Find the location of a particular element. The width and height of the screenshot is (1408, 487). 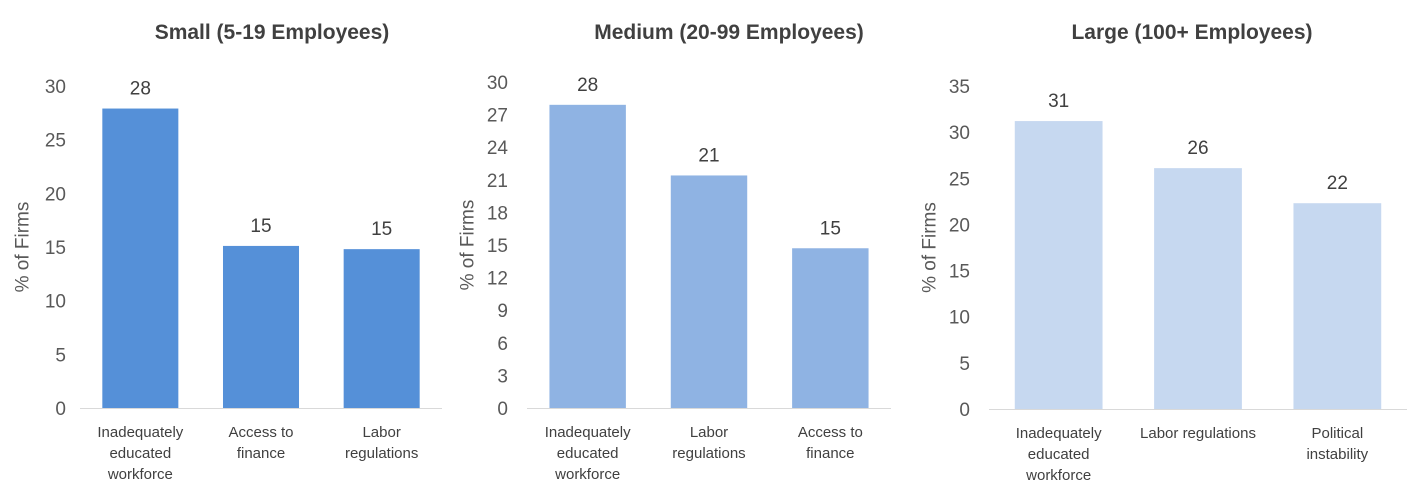

y-tick-label: 6 is located at coordinates (502, 344).